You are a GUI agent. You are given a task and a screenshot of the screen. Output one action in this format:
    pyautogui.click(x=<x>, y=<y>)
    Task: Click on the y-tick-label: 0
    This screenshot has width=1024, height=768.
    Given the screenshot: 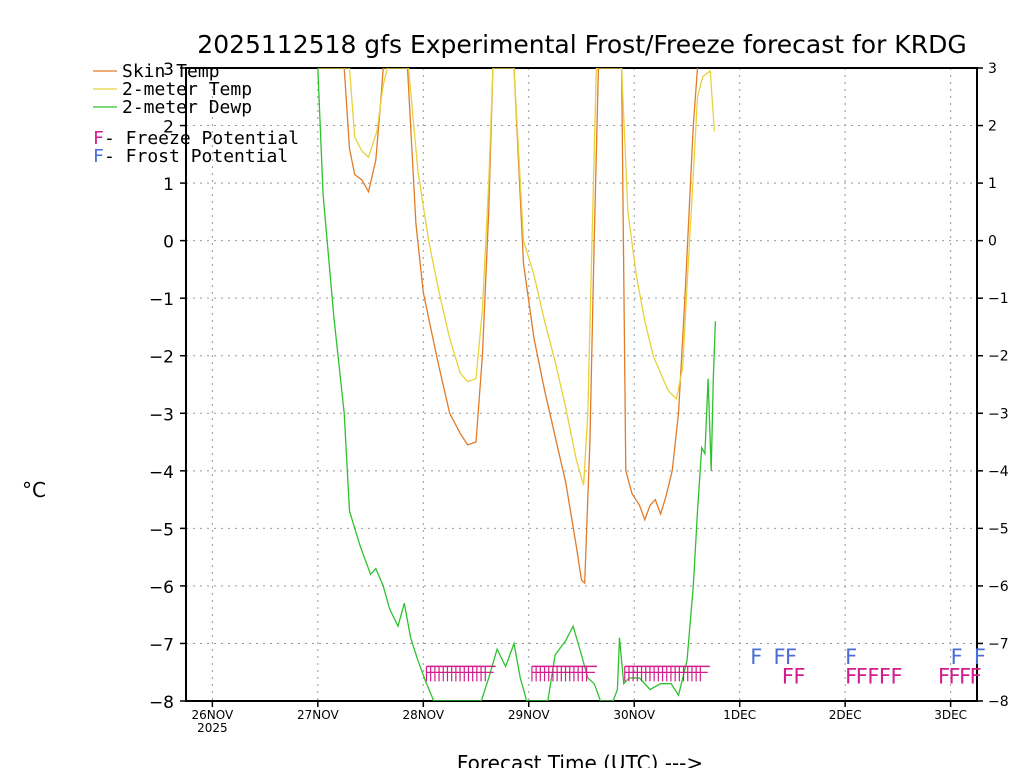 What is the action you would take?
    pyautogui.click(x=168, y=243)
    